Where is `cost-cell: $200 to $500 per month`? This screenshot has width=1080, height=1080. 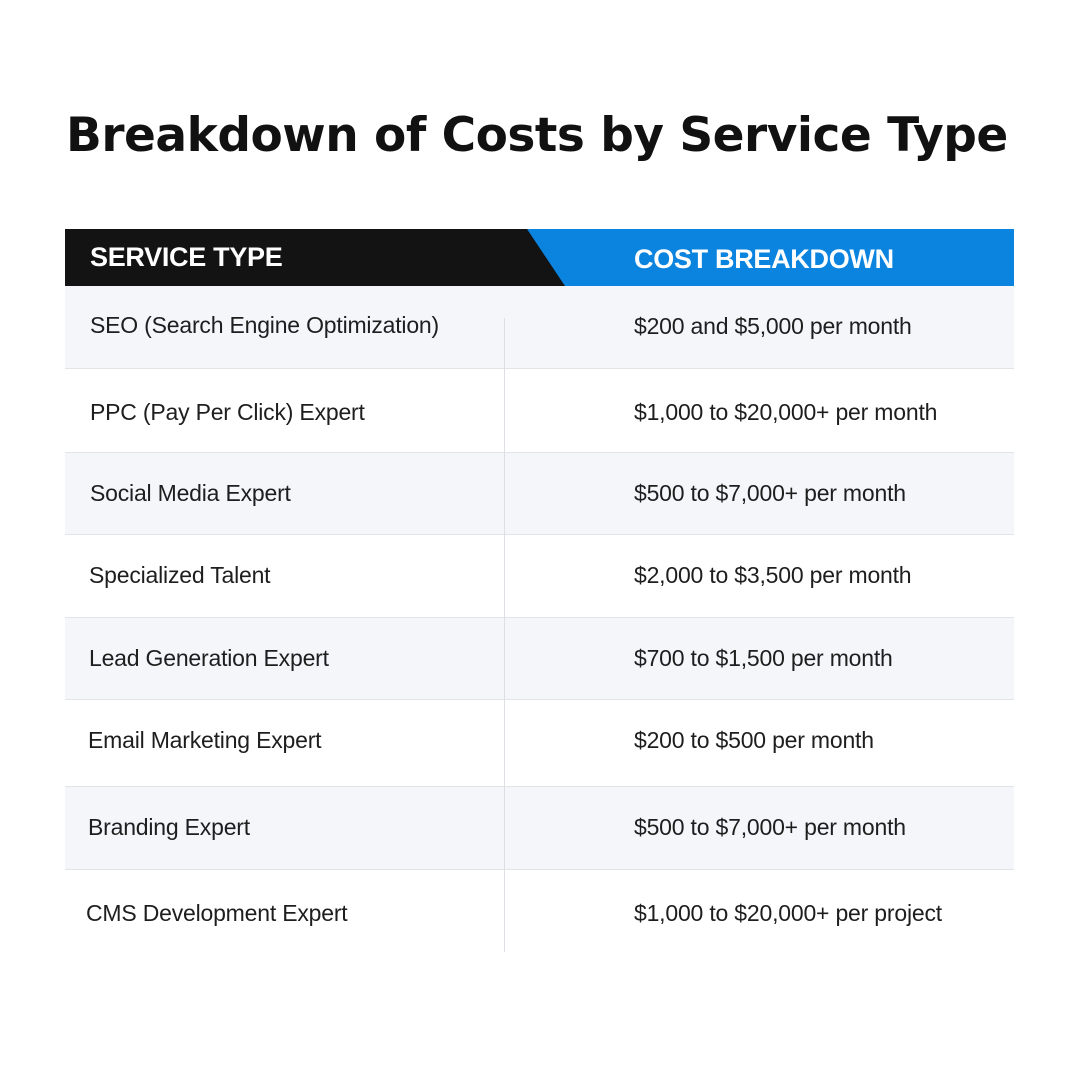
cost-cell: $200 to $500 per month is located at coordinates (754, 740).